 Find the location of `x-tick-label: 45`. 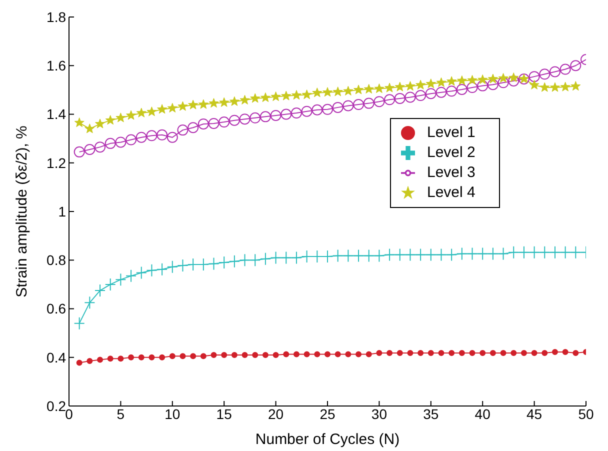

x-tick-label: 45 is located at coordinates (534, 414).